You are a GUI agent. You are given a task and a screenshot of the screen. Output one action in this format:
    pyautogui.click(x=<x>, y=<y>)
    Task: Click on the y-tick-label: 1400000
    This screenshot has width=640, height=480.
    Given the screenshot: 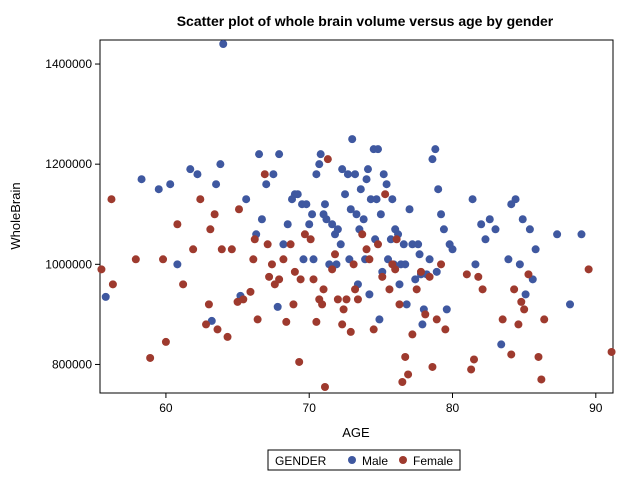 What is the action you would take?
    pyautogui.click(x=68, y=64)
    